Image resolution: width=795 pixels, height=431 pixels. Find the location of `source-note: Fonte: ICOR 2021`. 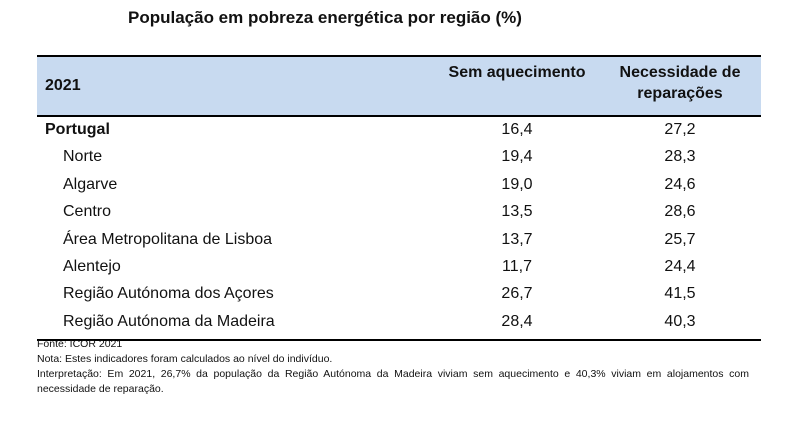

source-note: Fonte: ICOR 2021 is located at coordinates (80, 344).